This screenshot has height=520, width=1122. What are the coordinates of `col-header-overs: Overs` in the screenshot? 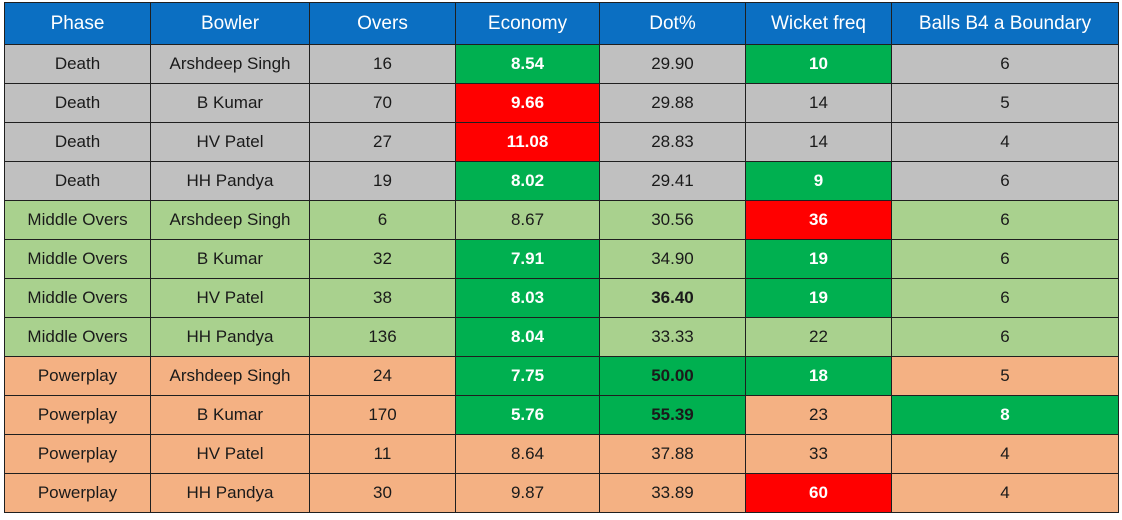 It's located at (382, 23).